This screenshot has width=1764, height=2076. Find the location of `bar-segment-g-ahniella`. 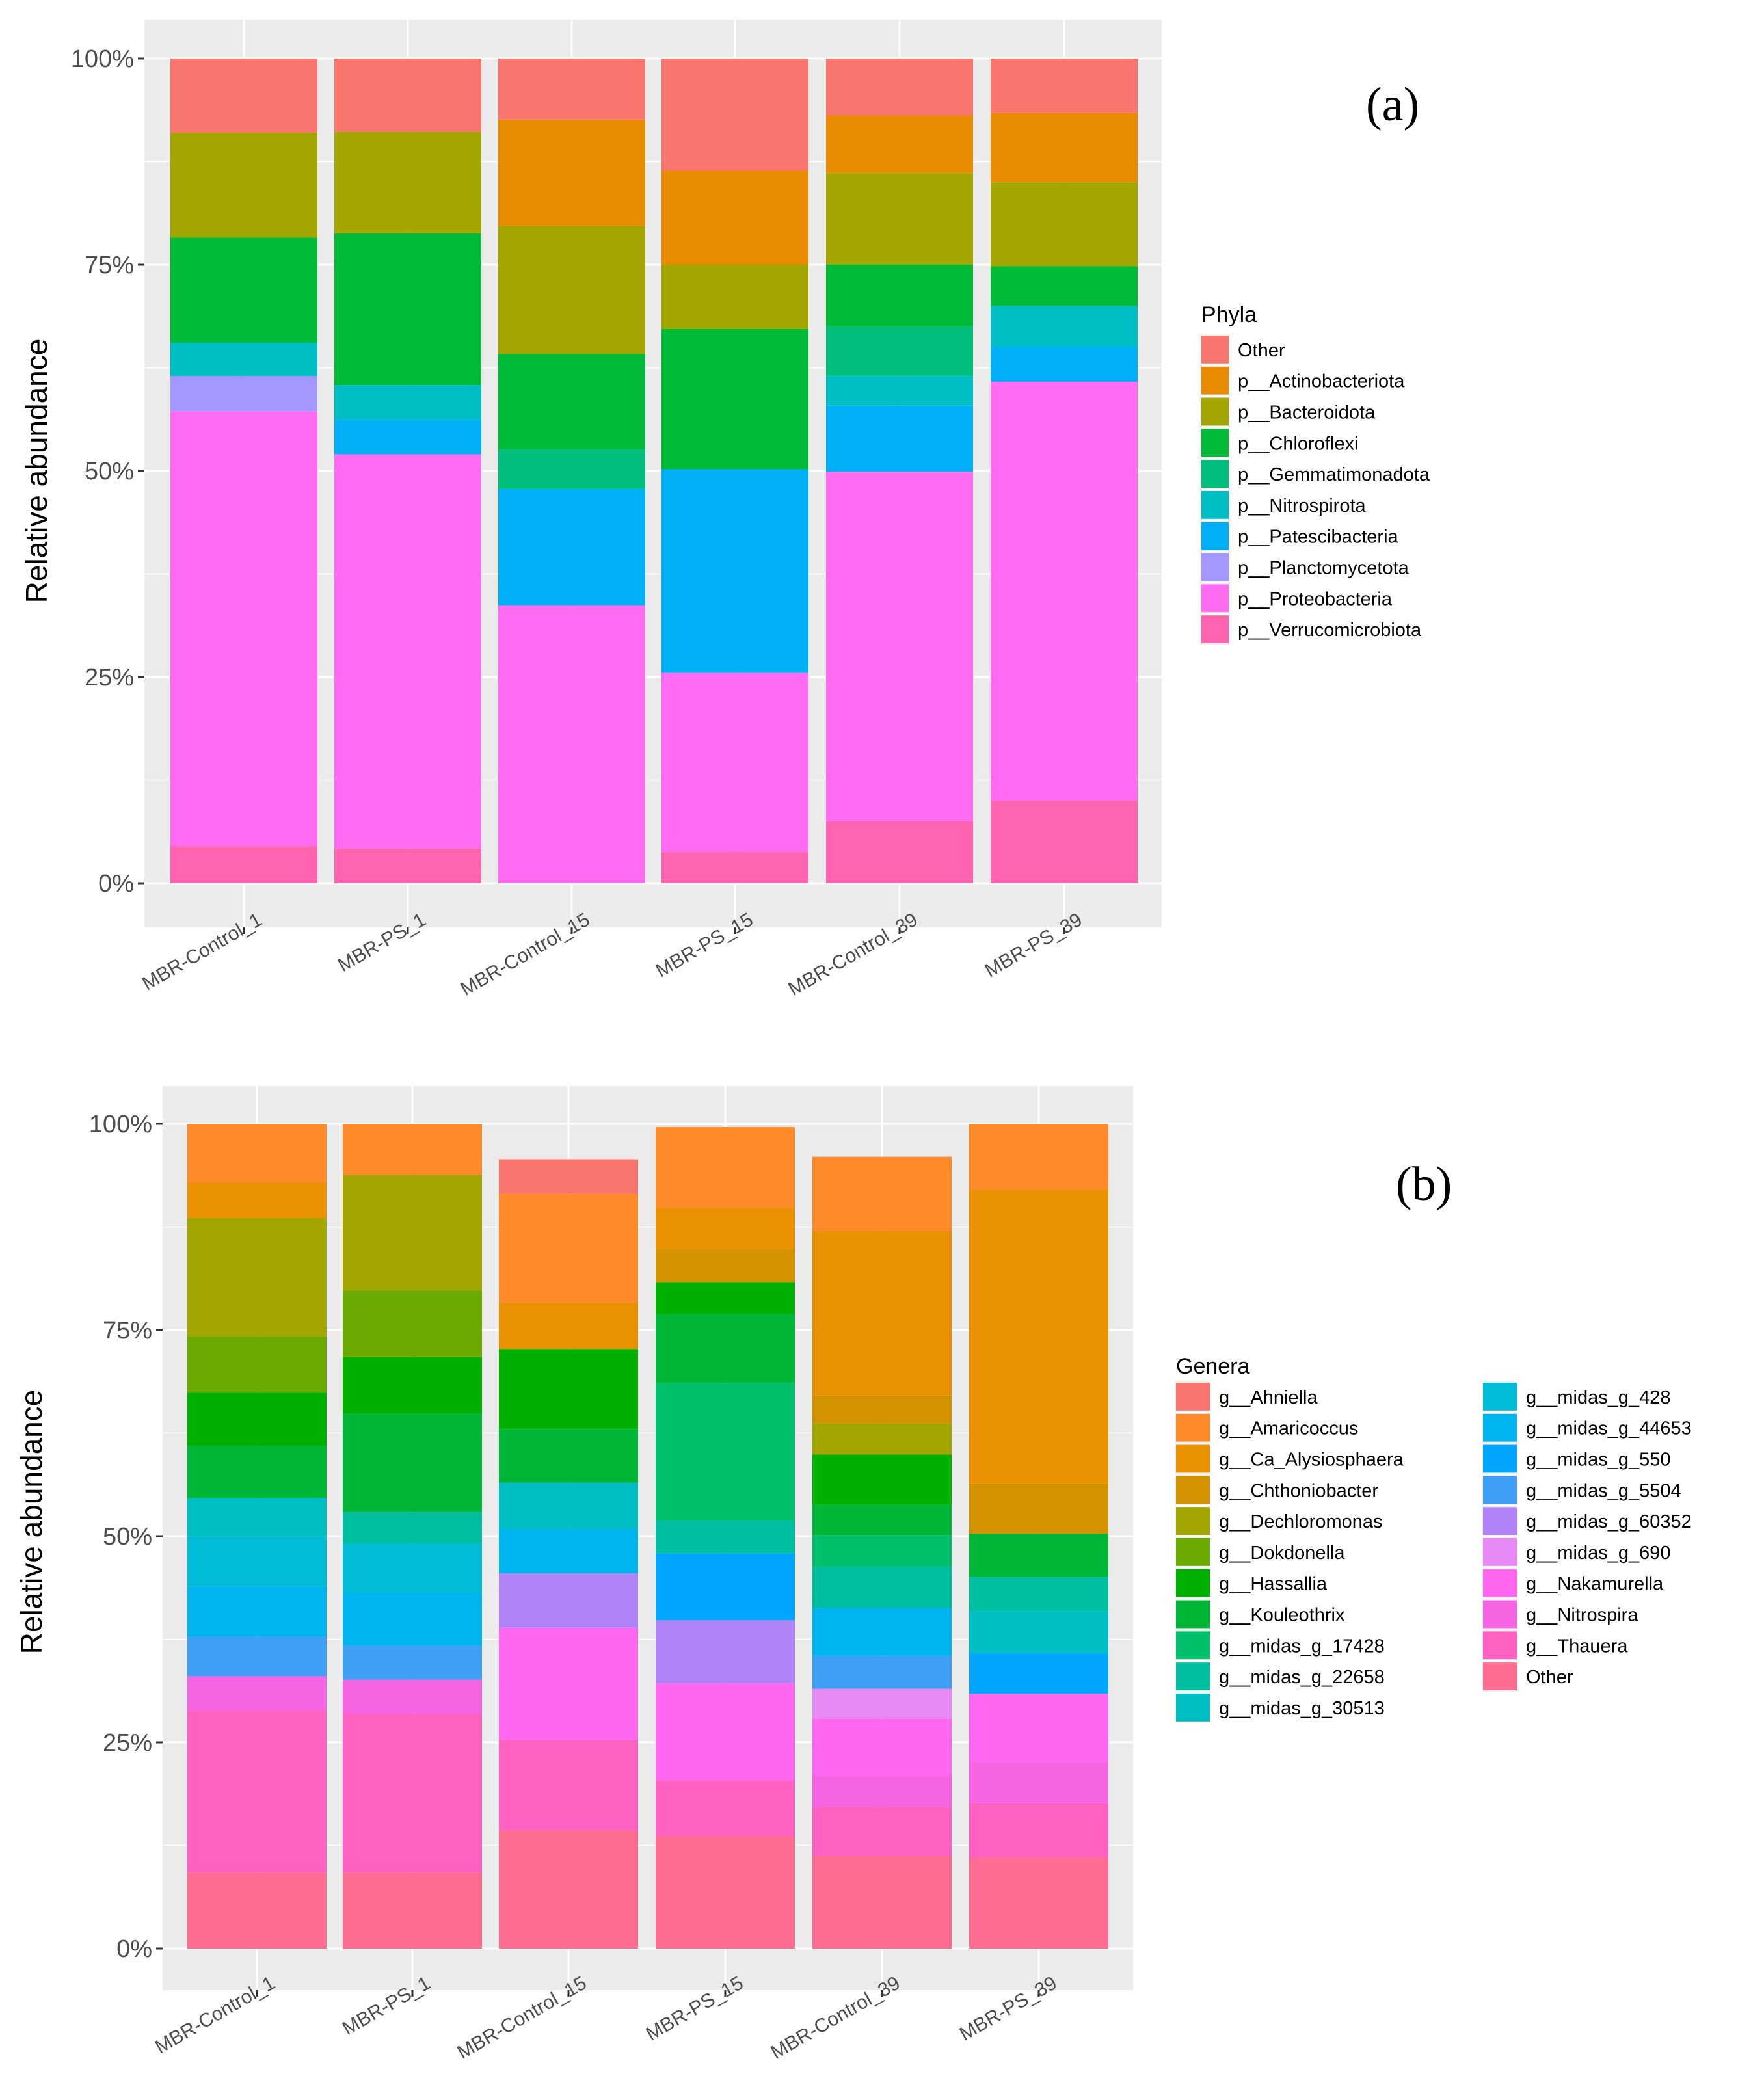

bar-segment-g-ahniella is located at coordinates (568, 1176).